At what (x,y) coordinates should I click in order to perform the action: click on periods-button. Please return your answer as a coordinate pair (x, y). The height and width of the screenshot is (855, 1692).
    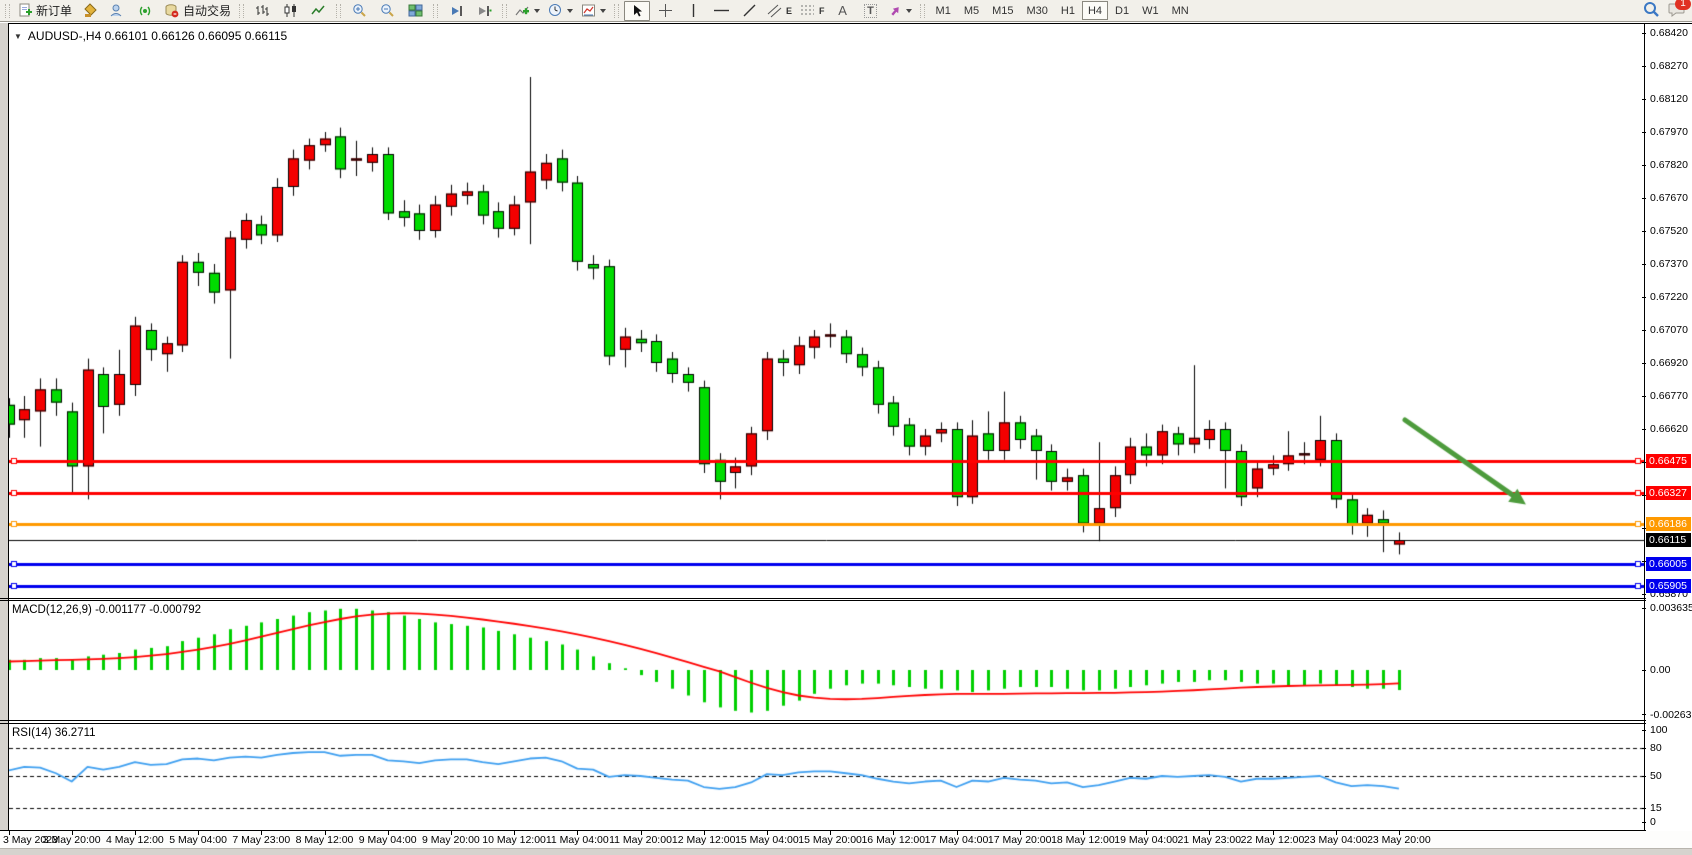
    Looking at the image, I should click on (560, 11).